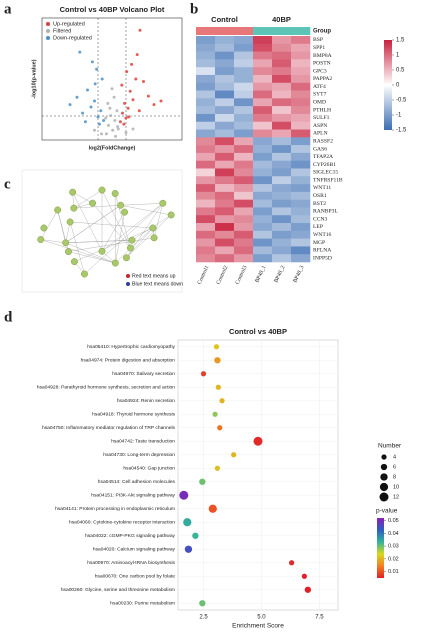 This screenshot has height=632, width=430. I want to click on row-label: RANBP3L, so click(325, 212).